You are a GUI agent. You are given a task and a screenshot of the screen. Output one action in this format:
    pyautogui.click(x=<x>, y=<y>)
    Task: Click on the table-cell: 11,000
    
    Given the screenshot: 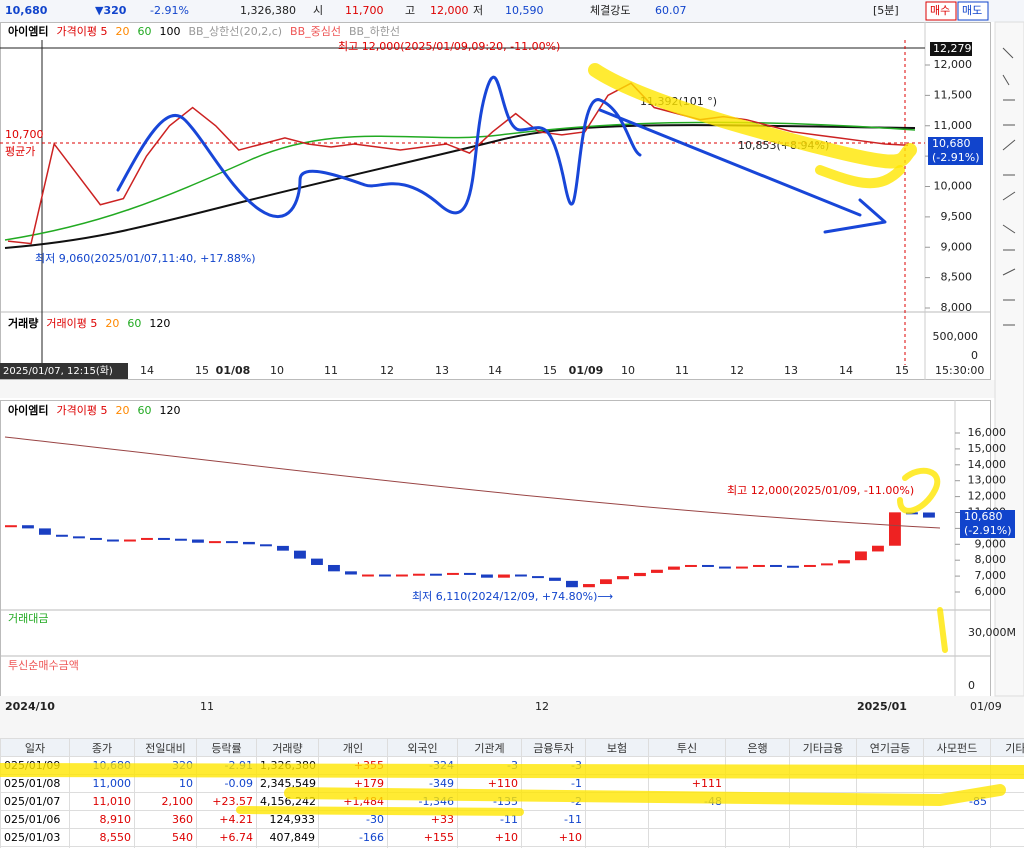 What is the action you would take?
    pyautogui.click(x=102, y=783)
    